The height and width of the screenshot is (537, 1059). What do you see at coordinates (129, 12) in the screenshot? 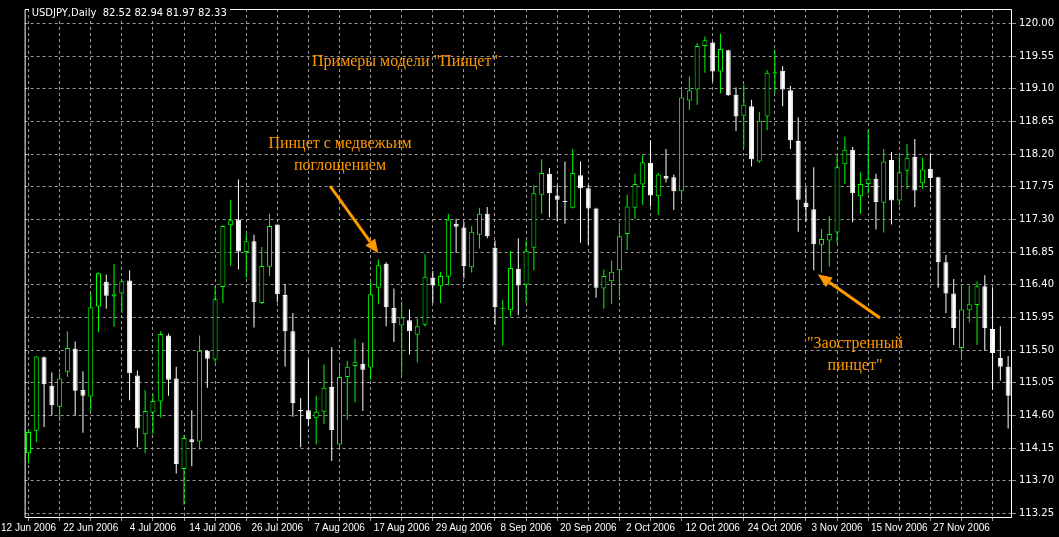
I see `chart-subtitle: USDJPY,Daily 82.52 82.94 81.97 82.33` at bounding box center [129, 12].